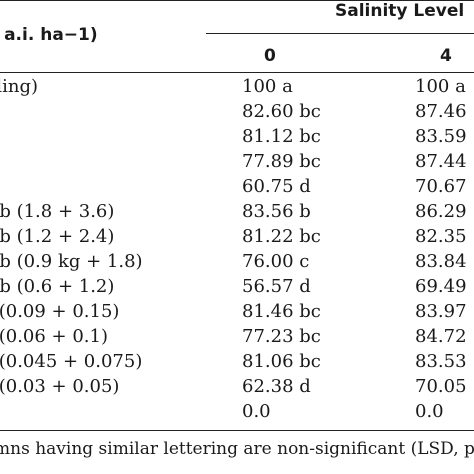 This screenshot has width=474, height=474. What do you see at coordinates (237, 237) in the screenshot?
I see `table-row: arb (1.2 + 2.4) 81.22 bc 82.35` at bounding box center [237, 237].